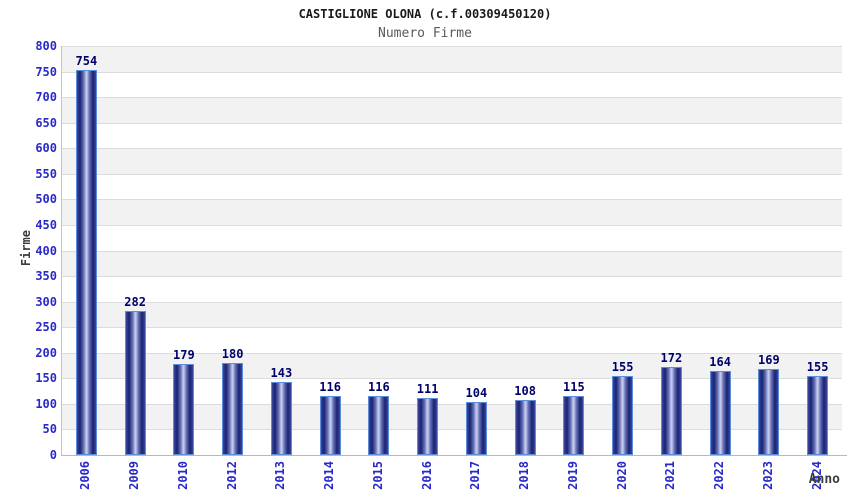  Describe the element at coordinates (46, 148) in the screenshot. I see `y-tick-label: 600` at that location.